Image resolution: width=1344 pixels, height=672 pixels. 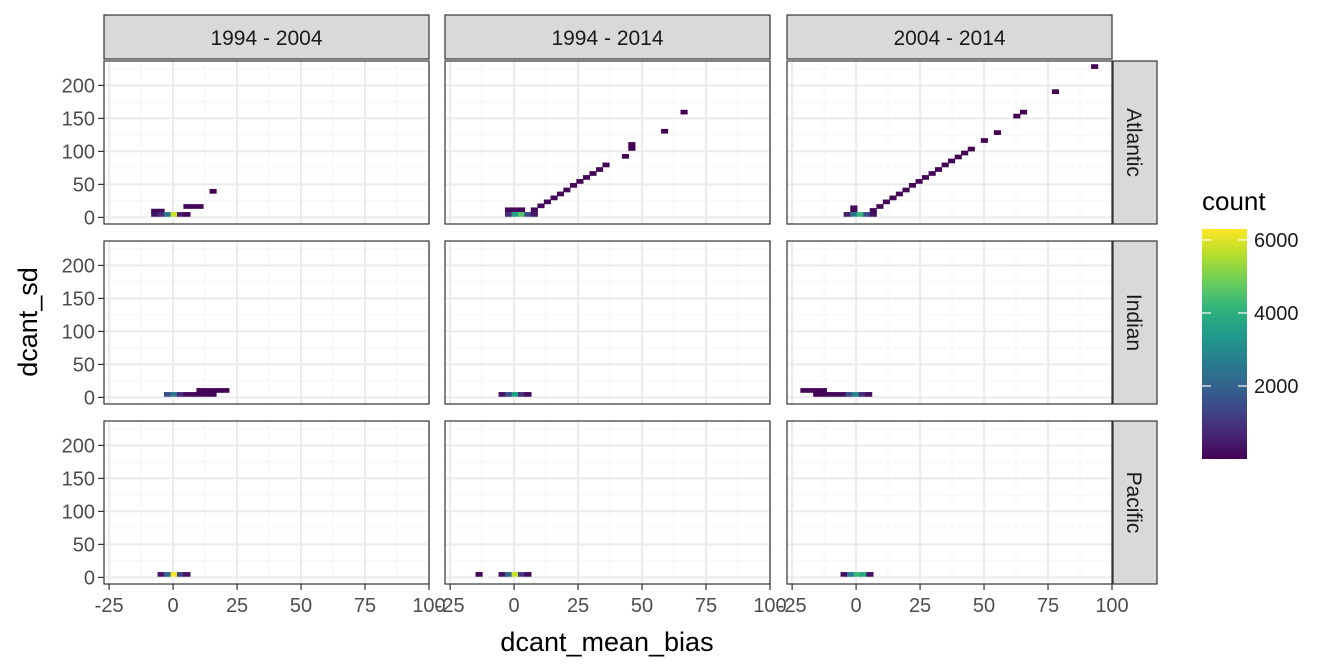 What do you see at coordinates (301, 606) in the screenshot?
I see `x-tick-label: 50` at bounding box center [301, 606].